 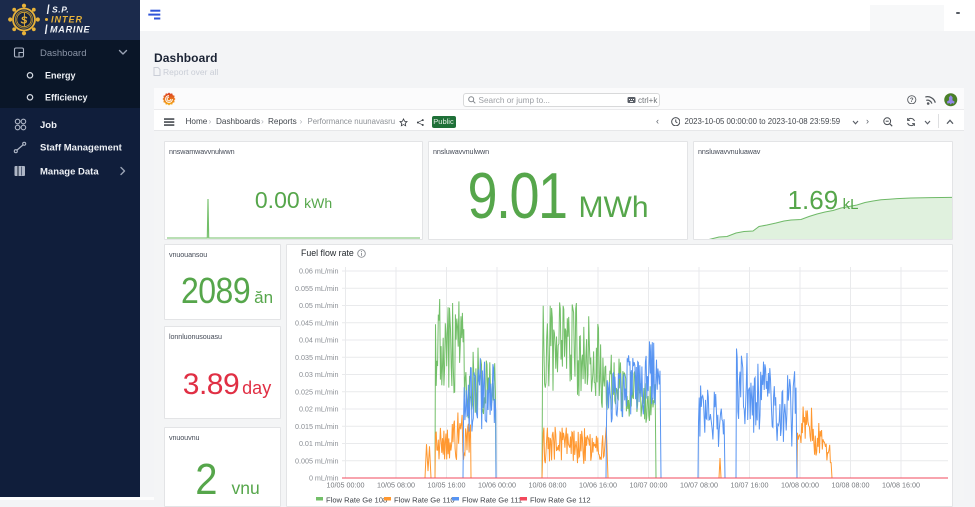 What do you see at coordinates (548, 485) in the screenshot?
I see `svg-text: 10/06 08:00` at bounding box center [548, 485].